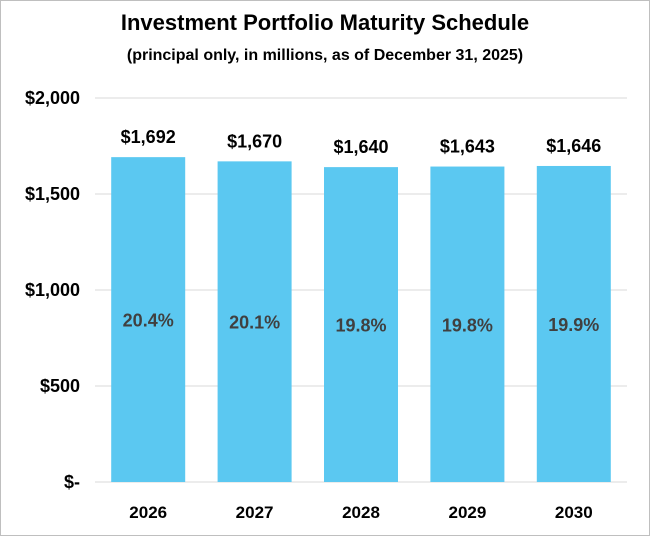  I want to click on value-labels: $1,692 $1,670 $1,640 $1,643 $1,646, so click(361, 142).